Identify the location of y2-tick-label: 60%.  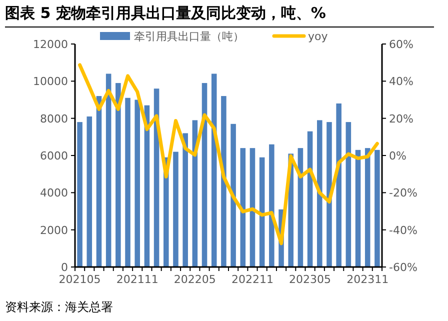
(401, 44).